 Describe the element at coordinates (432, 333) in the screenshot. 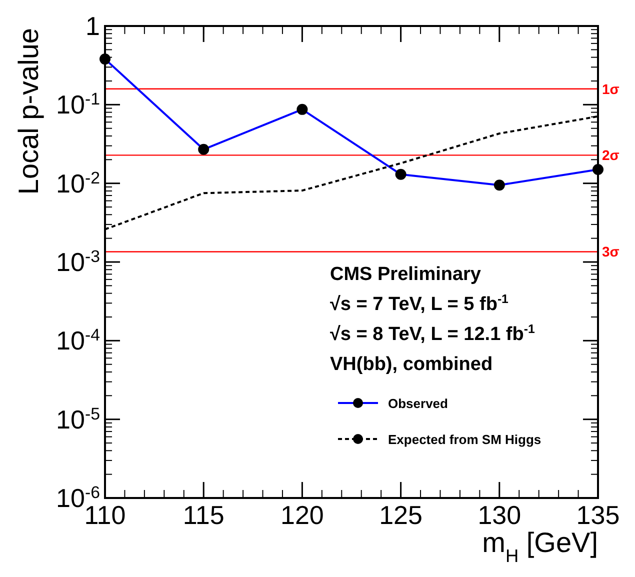

I see `annotation: √s = 8 TeV, L = 12.1 fb$^{-1}$` at that location.